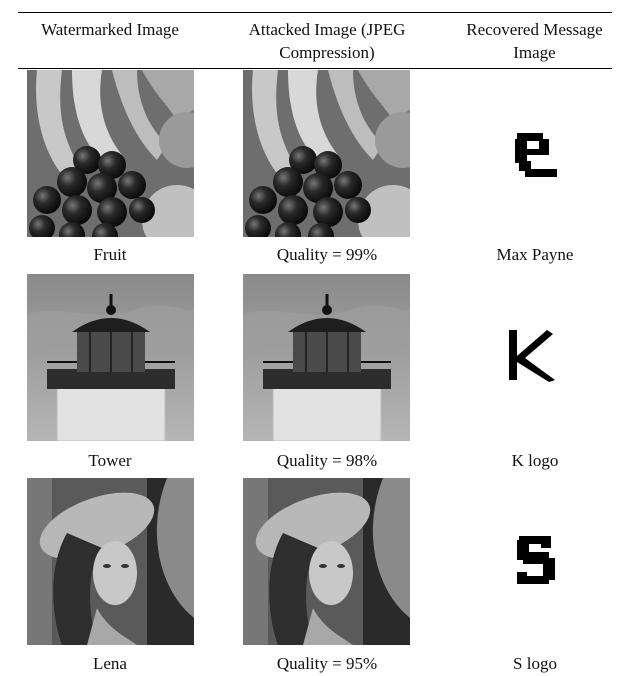 The image size is (619, 676). I want to click on caption: Fruit, so click(110, 254).